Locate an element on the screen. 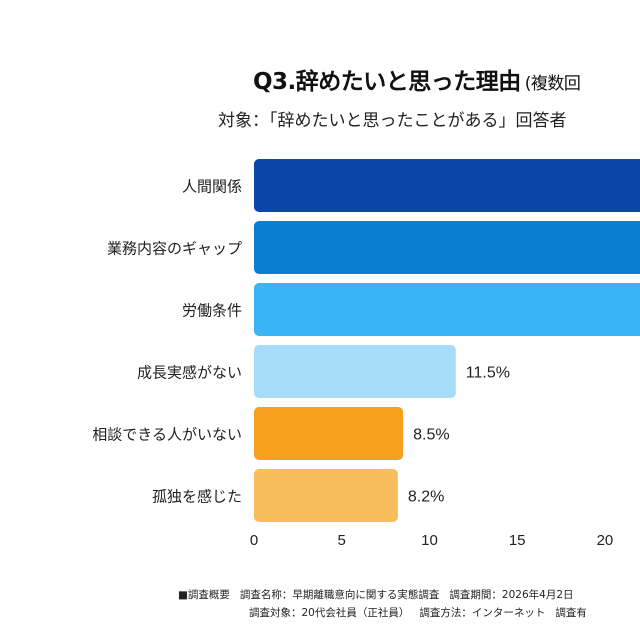 This screenshot has width=640, height=640. category-label: 業務内容のギャップ is located at coordinates (174, 249).